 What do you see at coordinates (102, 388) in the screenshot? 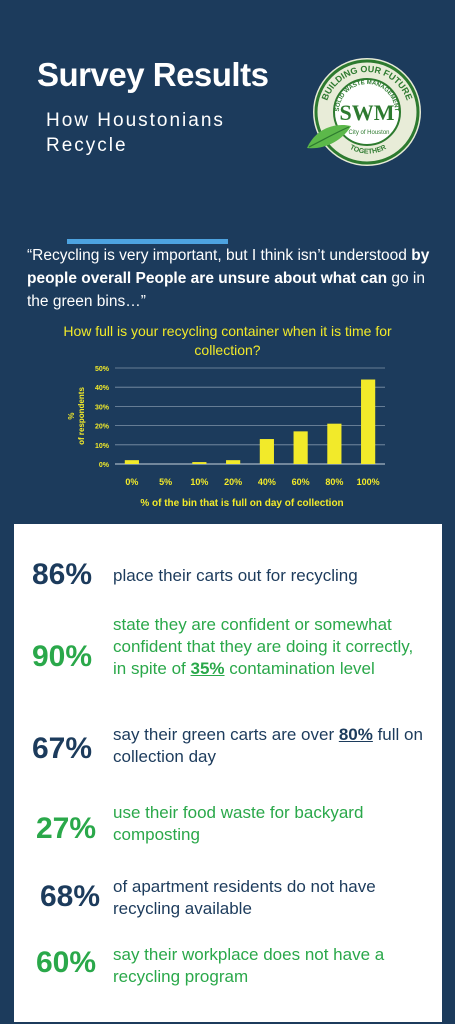
I see `y-tick-label: 40%` at bounding box center [102, 388].